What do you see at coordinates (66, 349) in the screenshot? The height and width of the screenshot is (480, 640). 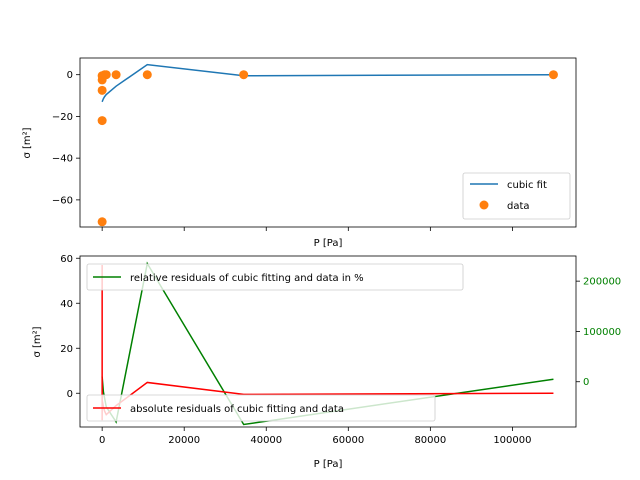 I see `bottom-y-tick-label: 20` at bounding box center [66, 349].